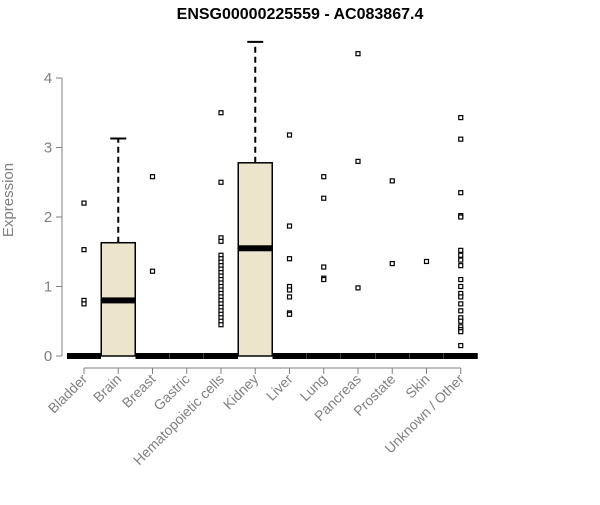 The width and height of the screenshot is (600, 505). I want to click on x-tick-label: Skin, so click(417, 386).